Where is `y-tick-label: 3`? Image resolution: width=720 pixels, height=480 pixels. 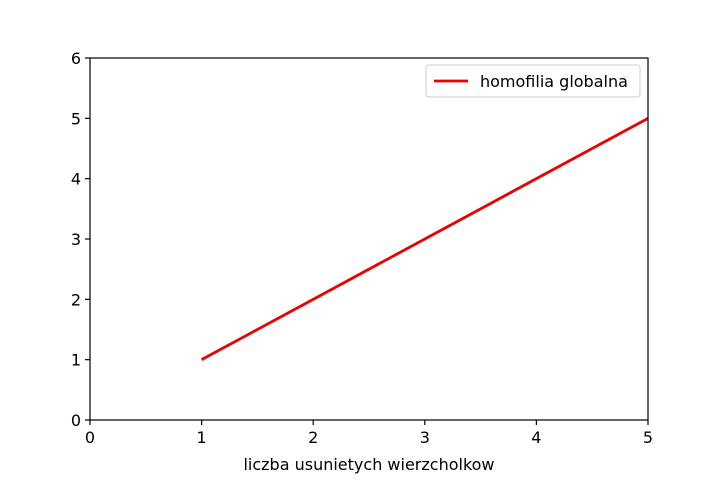 y-tick-label: 3 is located at coordinates (76, 239).